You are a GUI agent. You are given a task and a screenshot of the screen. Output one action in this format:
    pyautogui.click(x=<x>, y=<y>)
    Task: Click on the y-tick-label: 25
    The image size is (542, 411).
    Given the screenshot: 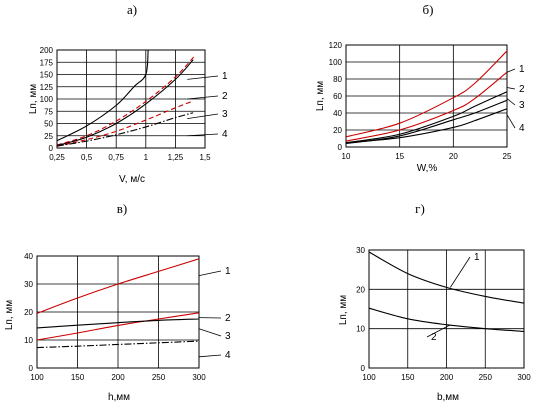 What is the action you would take?
    pyautogui.click(x=48, y=136)
    